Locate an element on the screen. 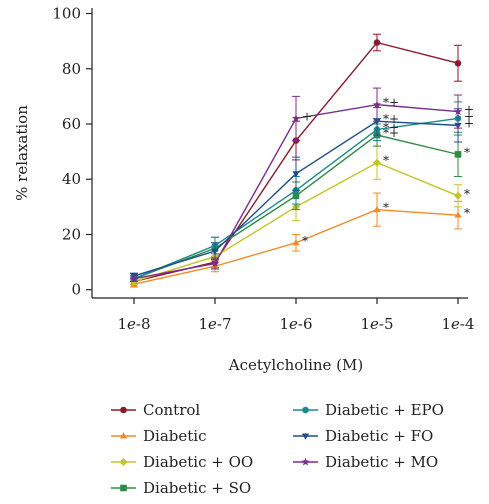 The image size is (489, 504). y-tick-label: 60 is located at coordinates (71, 124).